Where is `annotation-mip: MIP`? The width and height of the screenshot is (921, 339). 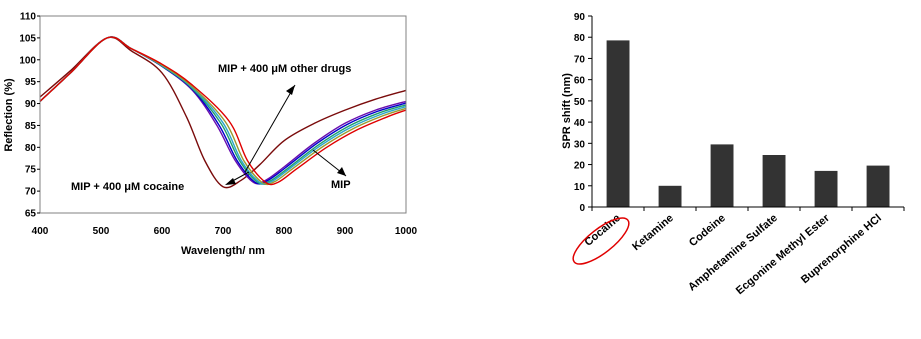
annotation-mip: MIP is located at coordinates (341, 185).